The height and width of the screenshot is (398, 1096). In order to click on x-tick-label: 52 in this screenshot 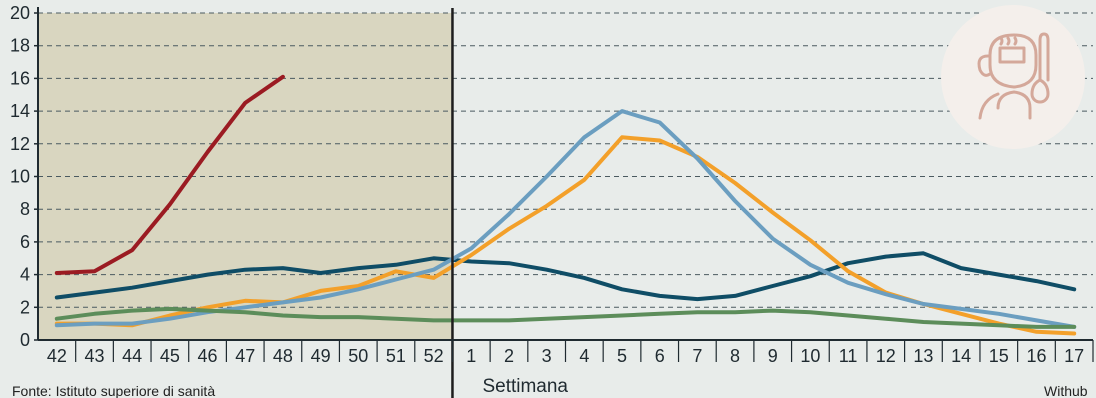, I will do `click(434, 356)`.